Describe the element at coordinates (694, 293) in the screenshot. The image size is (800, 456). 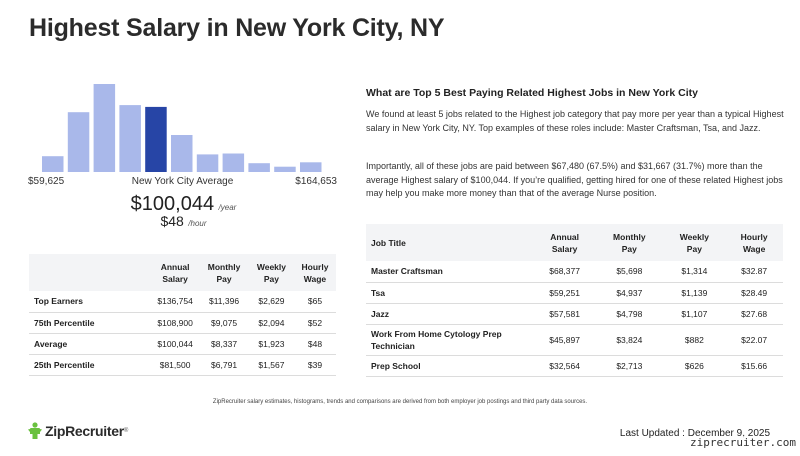
I see `weekly-pay-cell: $1,139` at that location.